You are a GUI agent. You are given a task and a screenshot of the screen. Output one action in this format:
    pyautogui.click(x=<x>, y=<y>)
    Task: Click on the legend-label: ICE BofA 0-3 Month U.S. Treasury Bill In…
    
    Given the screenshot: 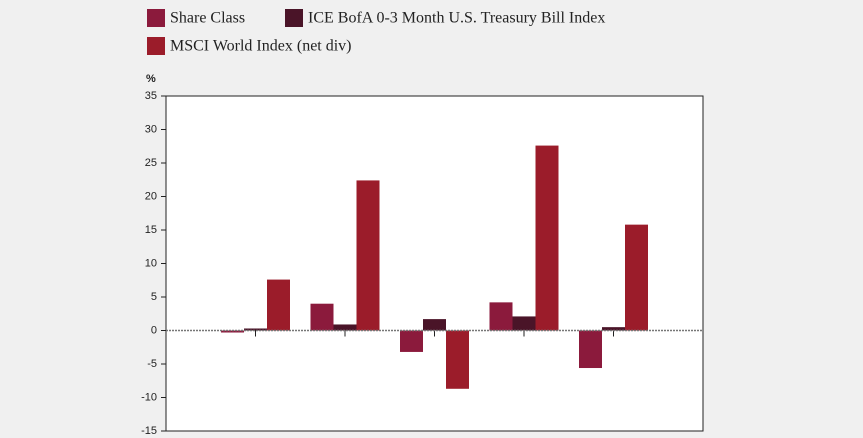 What is the action you would take?
    pyautogui.click(x=456, y=18)
    